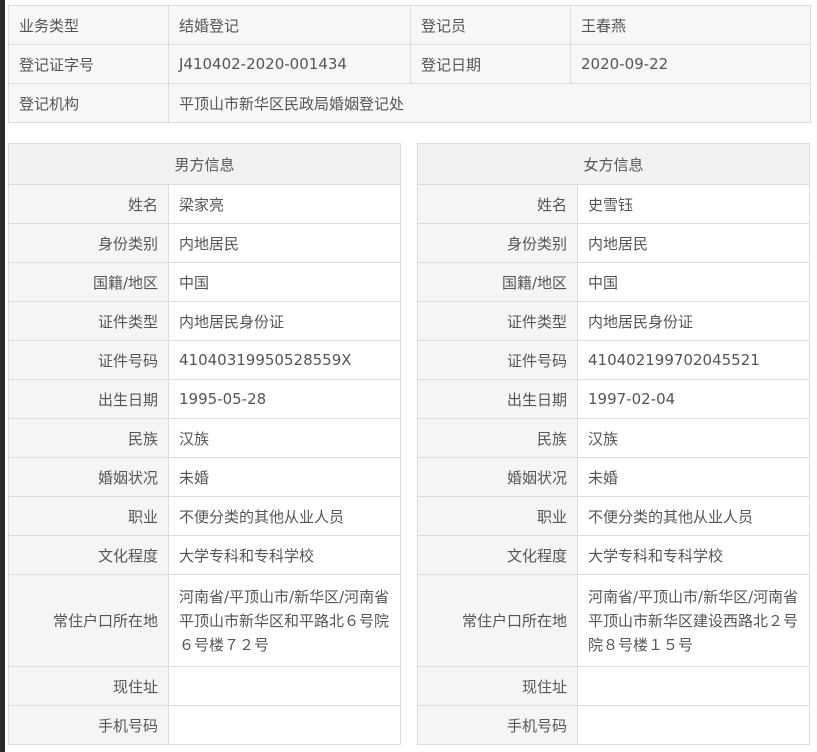 This screenshot has width=817, height=752. I want to click on table-row: 证件号码 41040319950528559X, so click(204, 360).